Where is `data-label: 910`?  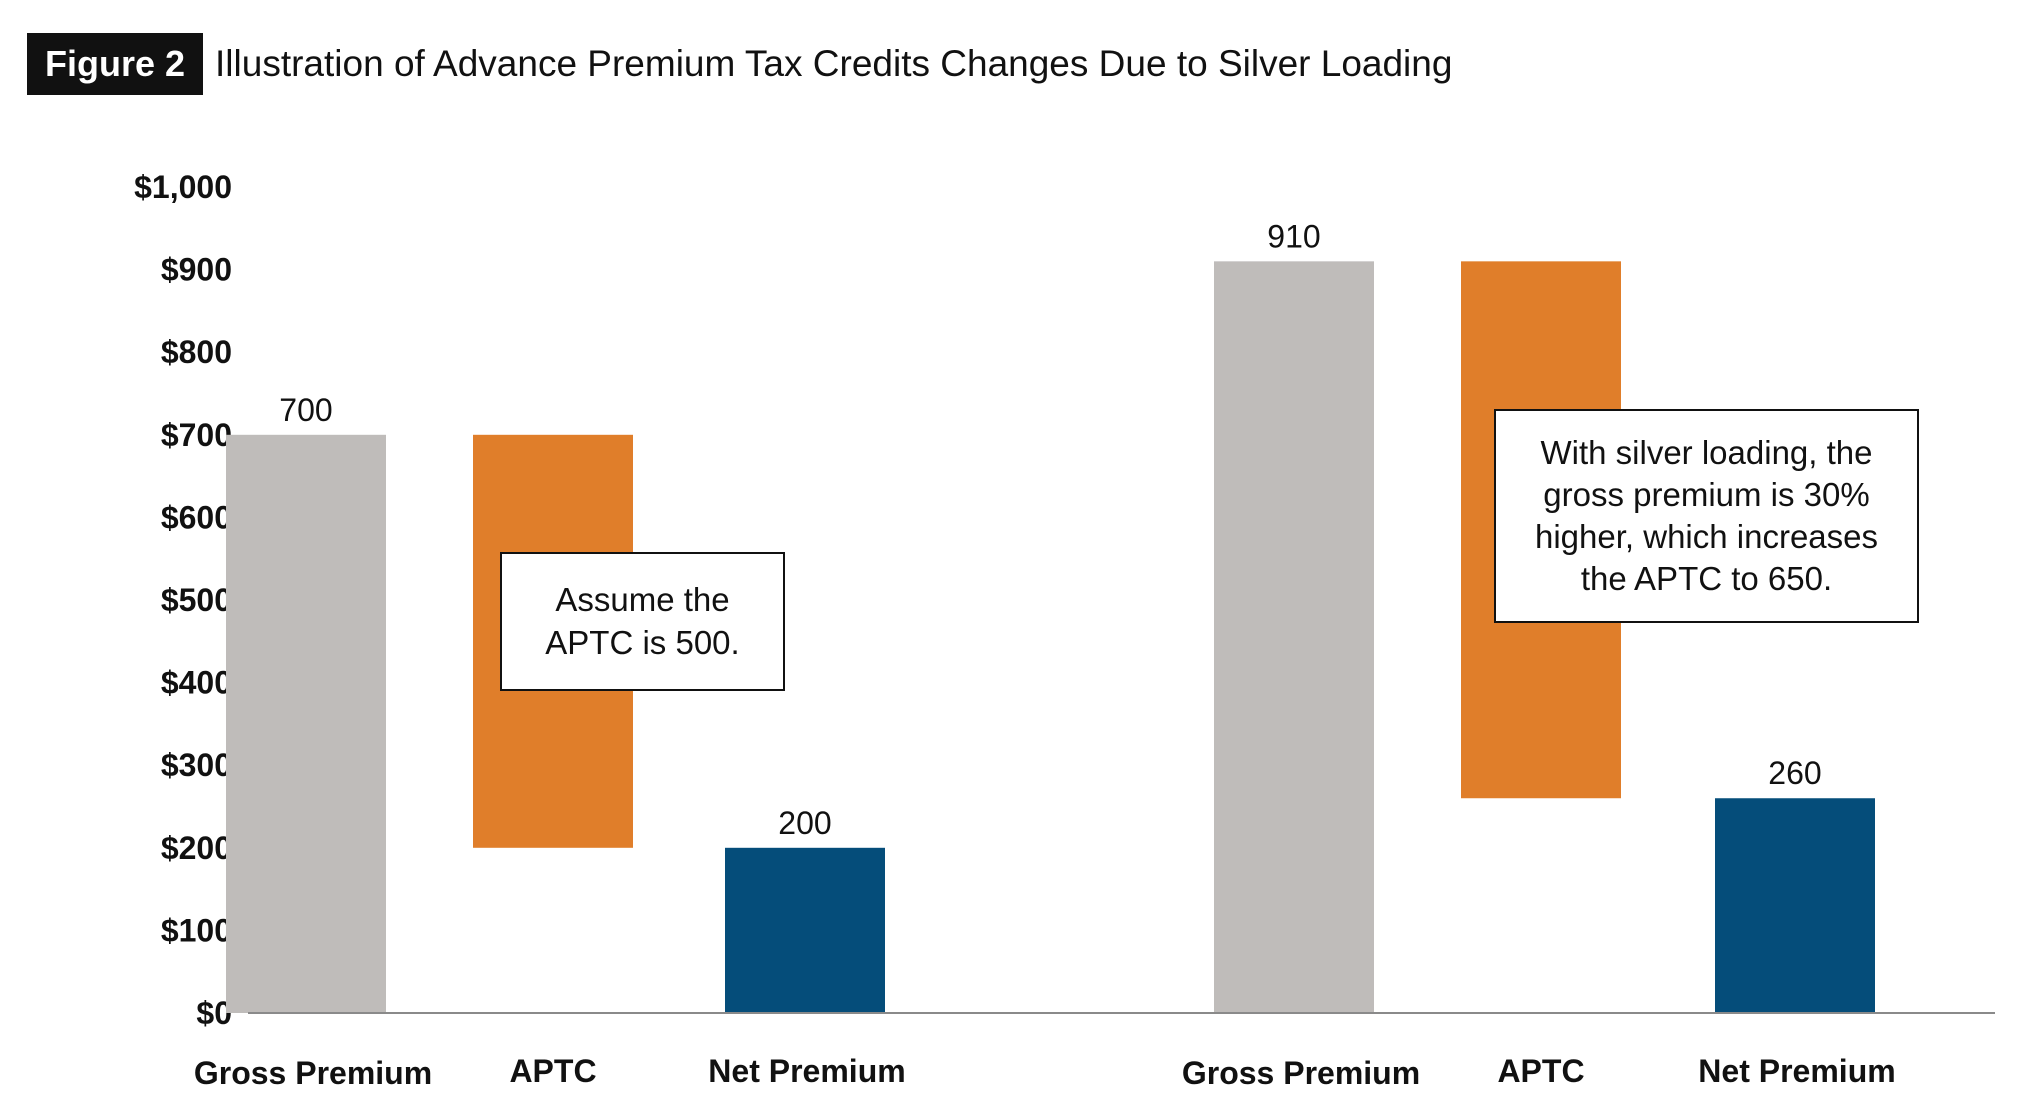 data-label: 910 is located at coordinates (1293, 236).